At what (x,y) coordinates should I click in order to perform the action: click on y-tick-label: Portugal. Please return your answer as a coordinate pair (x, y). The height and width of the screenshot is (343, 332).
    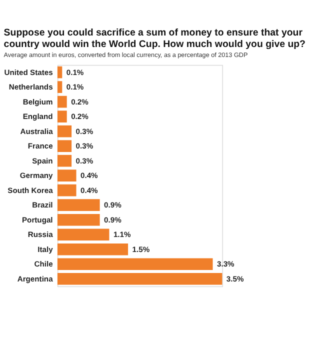
    Looking at the image, I should click on (37, 219).